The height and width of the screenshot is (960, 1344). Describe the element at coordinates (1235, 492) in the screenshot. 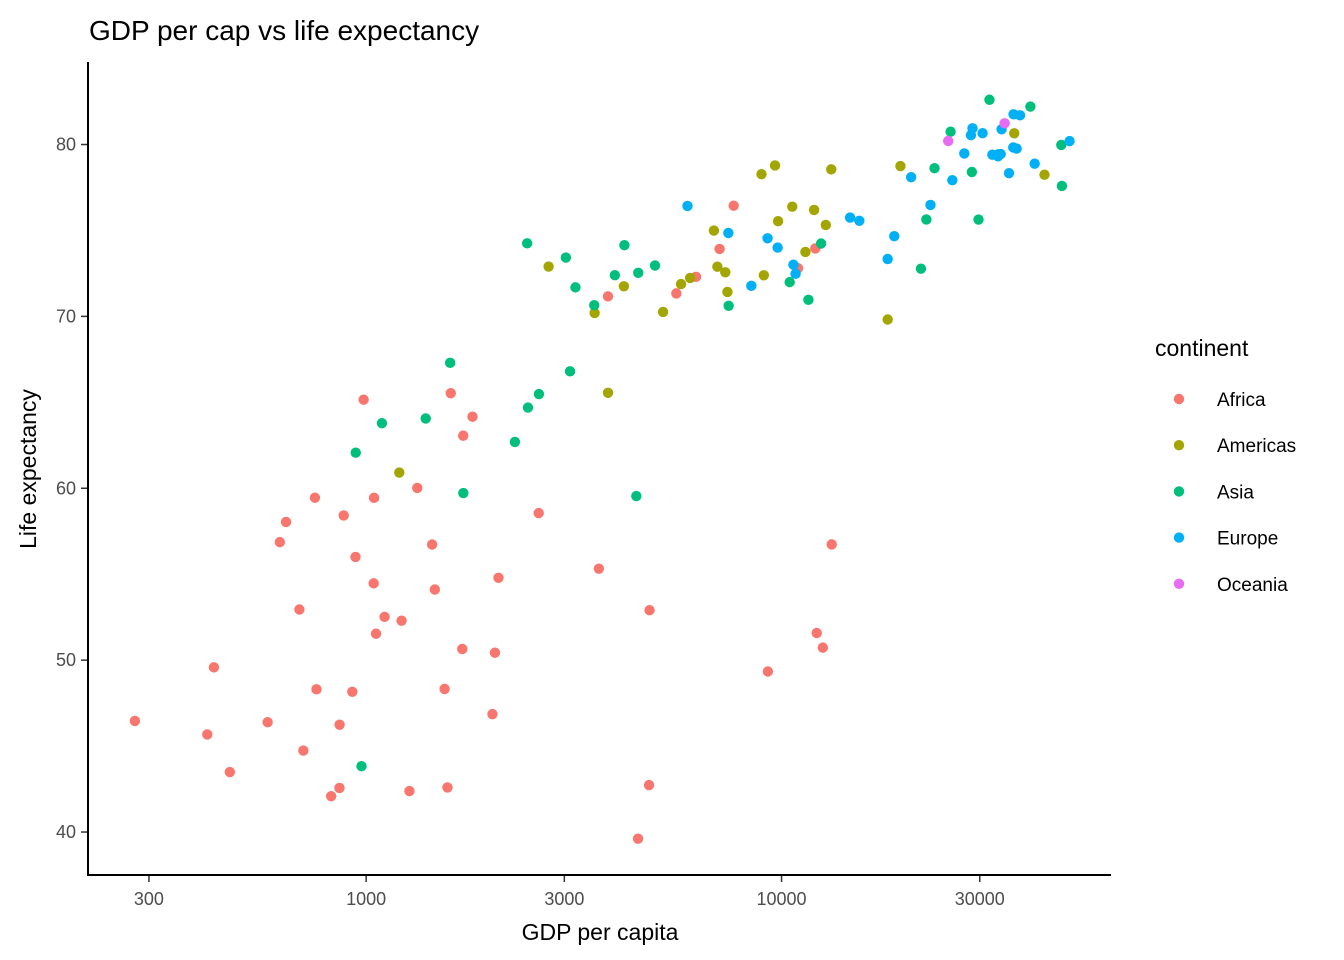

I see `legend-label: Asia` at that location.